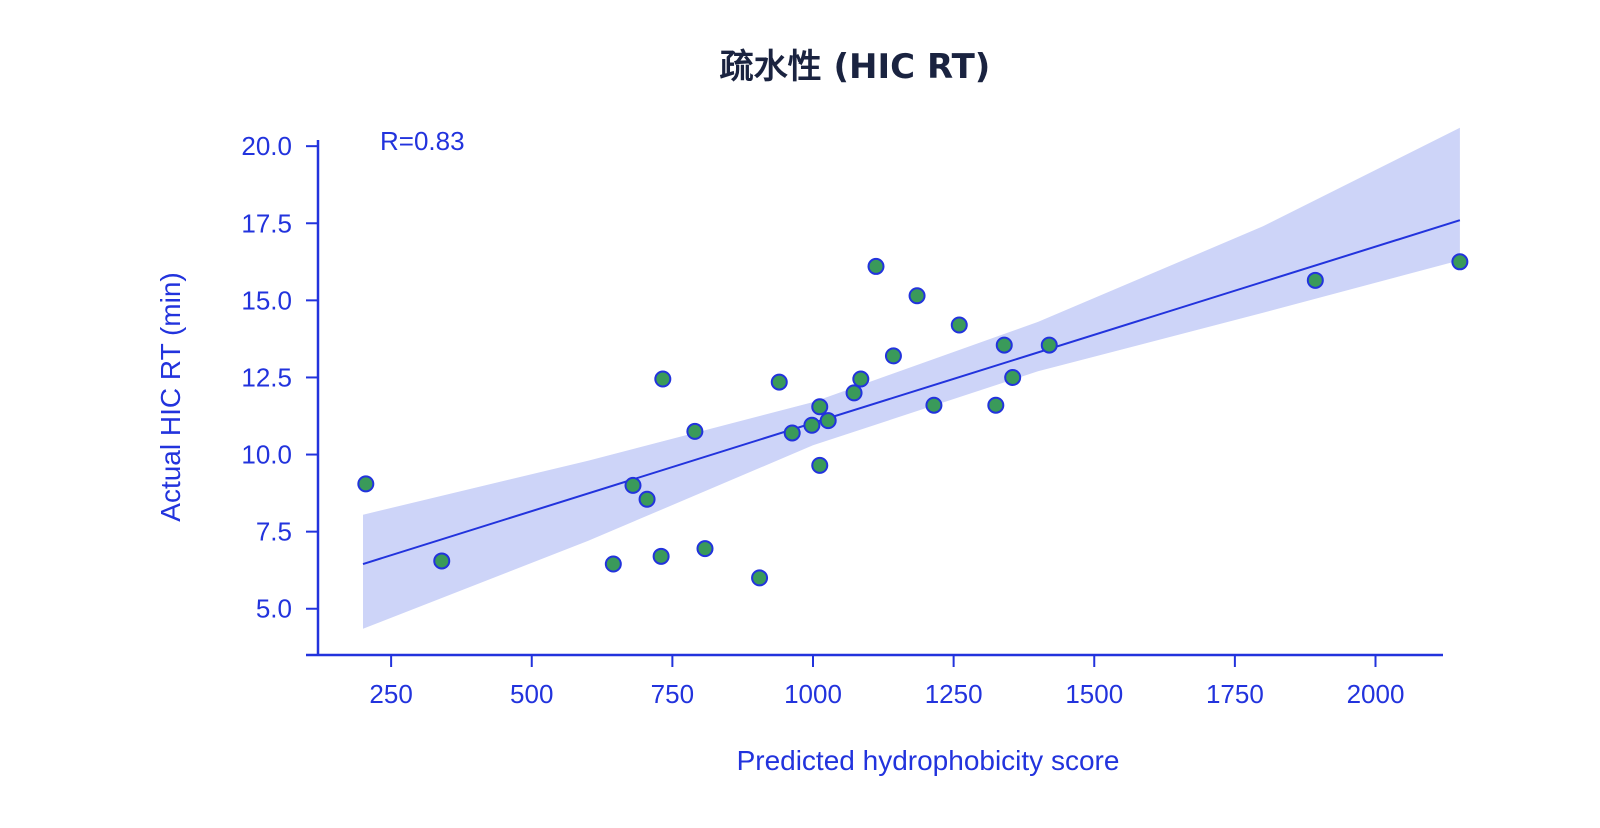  What do you see at coordinates (886, 682) in the screenshot?
I see `x-ticks: 250 500 750 1000 1250 1500 1750 2000` at bounding box center [886, 682].